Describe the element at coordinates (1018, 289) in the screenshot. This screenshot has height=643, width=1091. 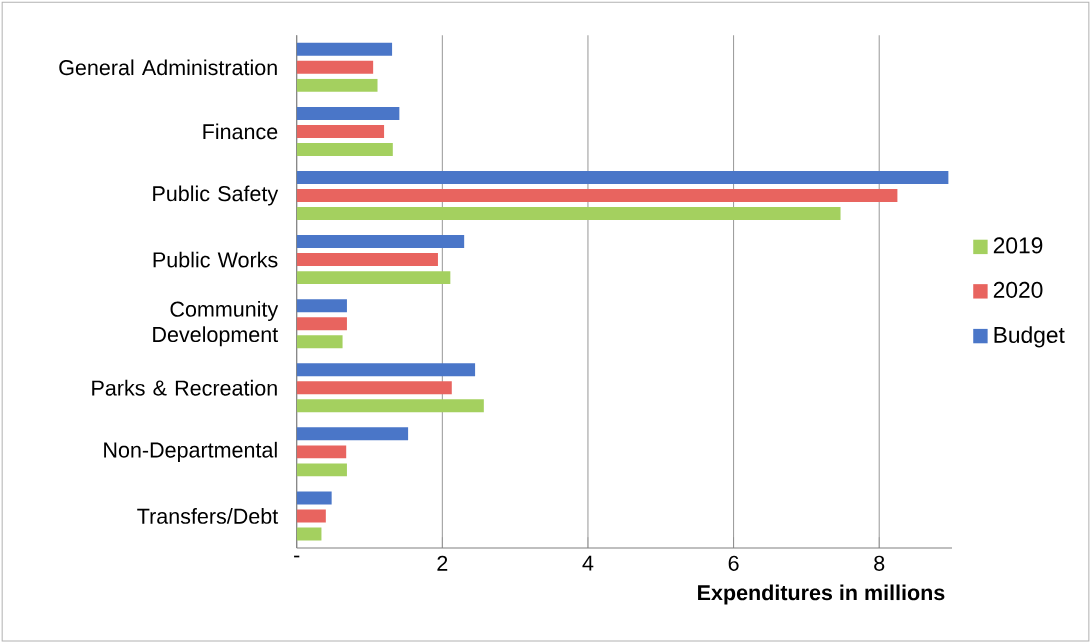
I see `legend-label: 2020` at that location.